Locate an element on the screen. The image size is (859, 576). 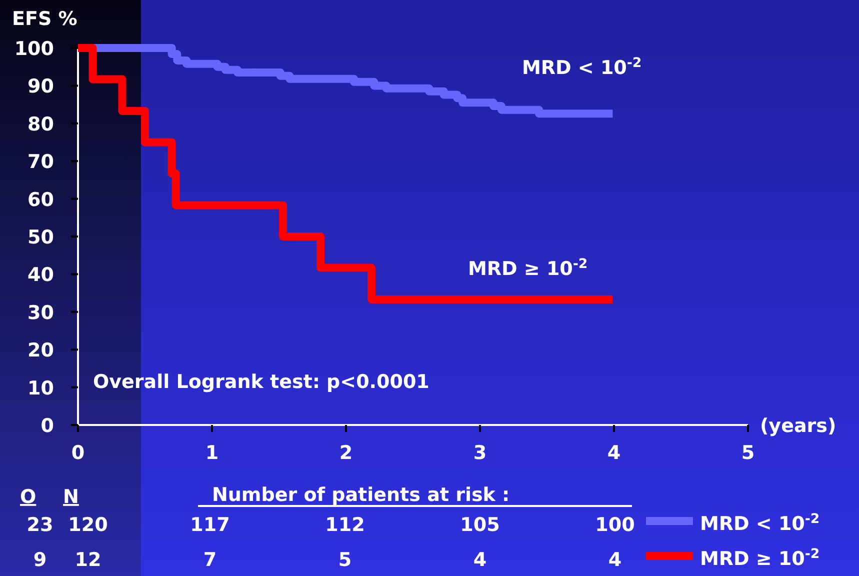
legend-label: MRD ≥ 10$^{-2}$ is located at coordinates (760, 558).